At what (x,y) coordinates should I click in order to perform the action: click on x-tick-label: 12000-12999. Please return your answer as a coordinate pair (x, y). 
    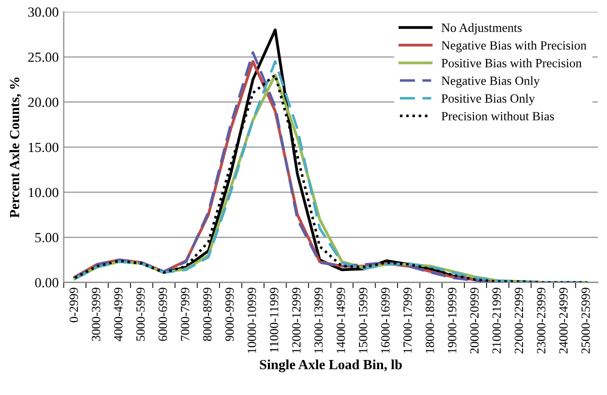
    Looking at the image, I should click on (296, 320).